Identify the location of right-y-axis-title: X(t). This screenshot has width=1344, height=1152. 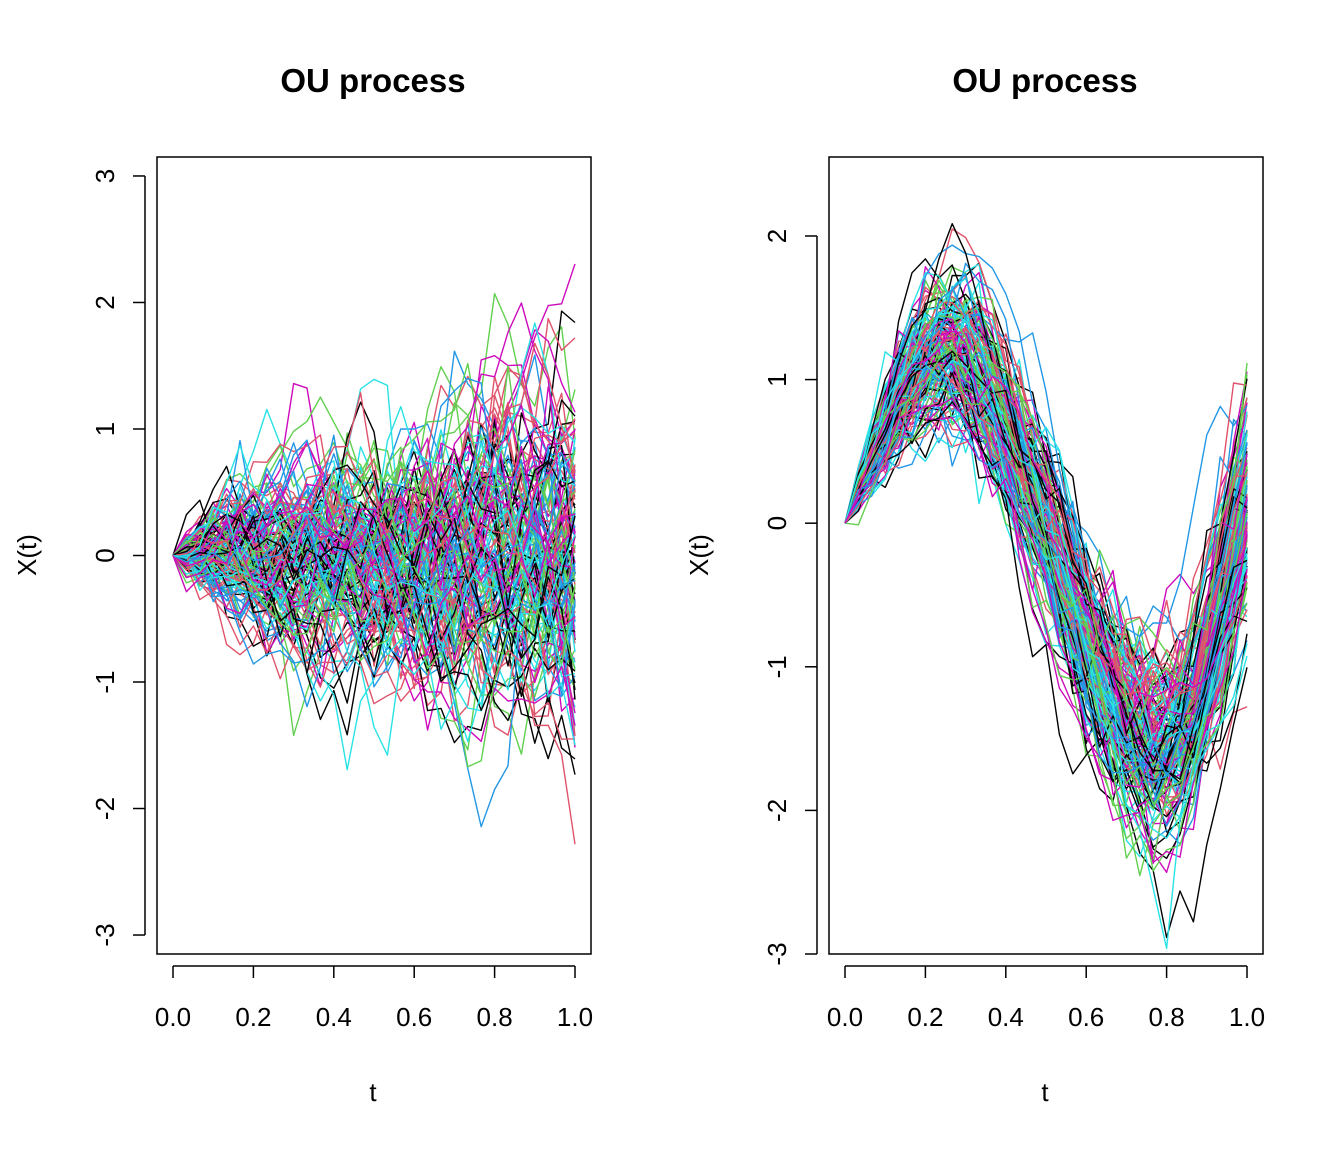
(699, 555).